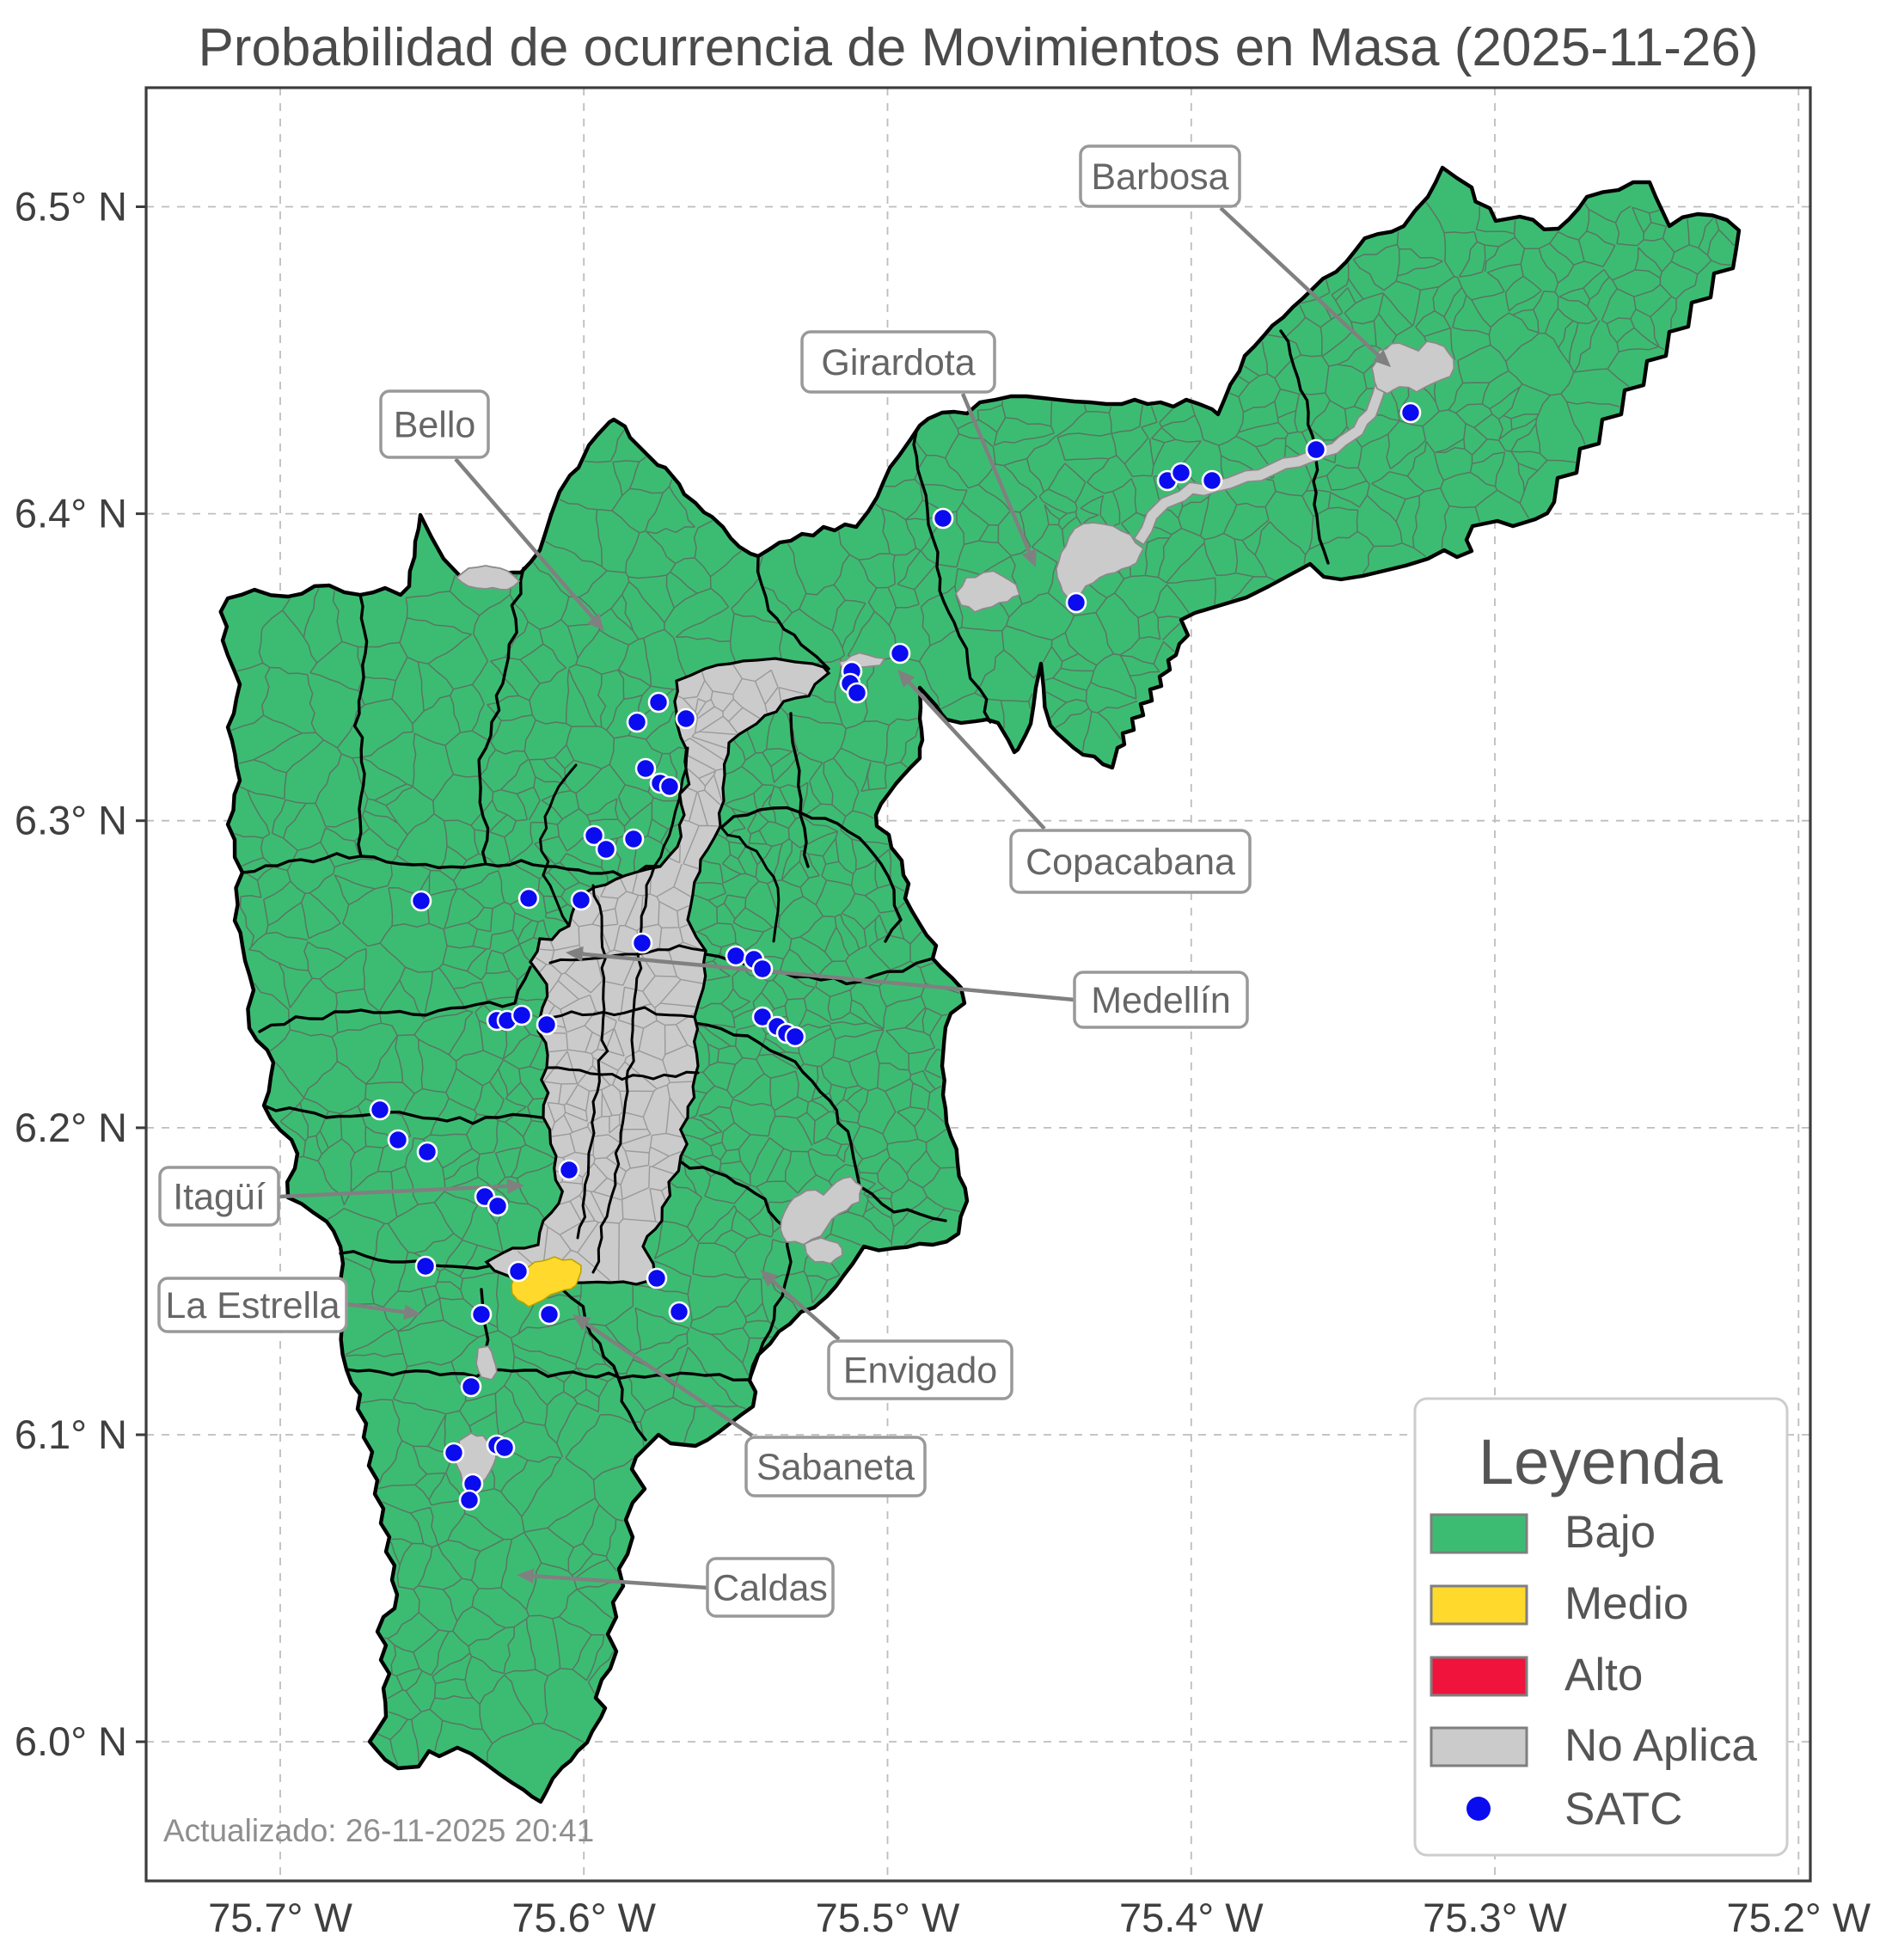 This screenshot has height=1960, width=1892. What do you see at coordinates (835, 1467) in the screenshot?
I see `svg-text: Sabaneta` at bounding box center [835, 1467].